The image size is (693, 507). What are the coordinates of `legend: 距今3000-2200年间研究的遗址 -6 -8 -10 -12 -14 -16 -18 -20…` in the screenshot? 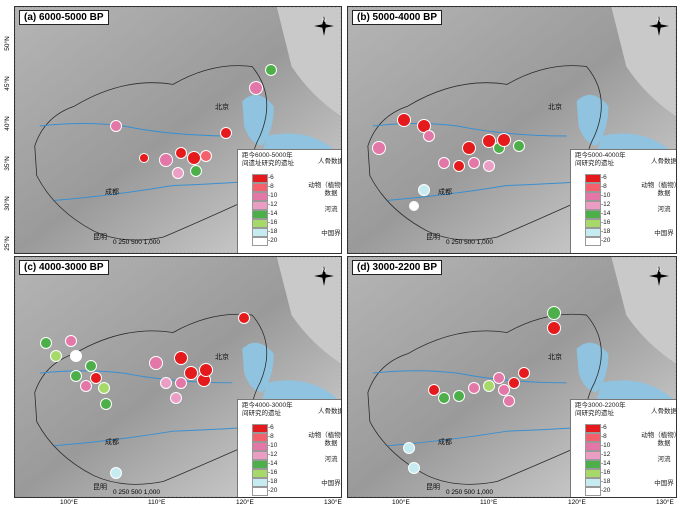 It's located at (623, 448).